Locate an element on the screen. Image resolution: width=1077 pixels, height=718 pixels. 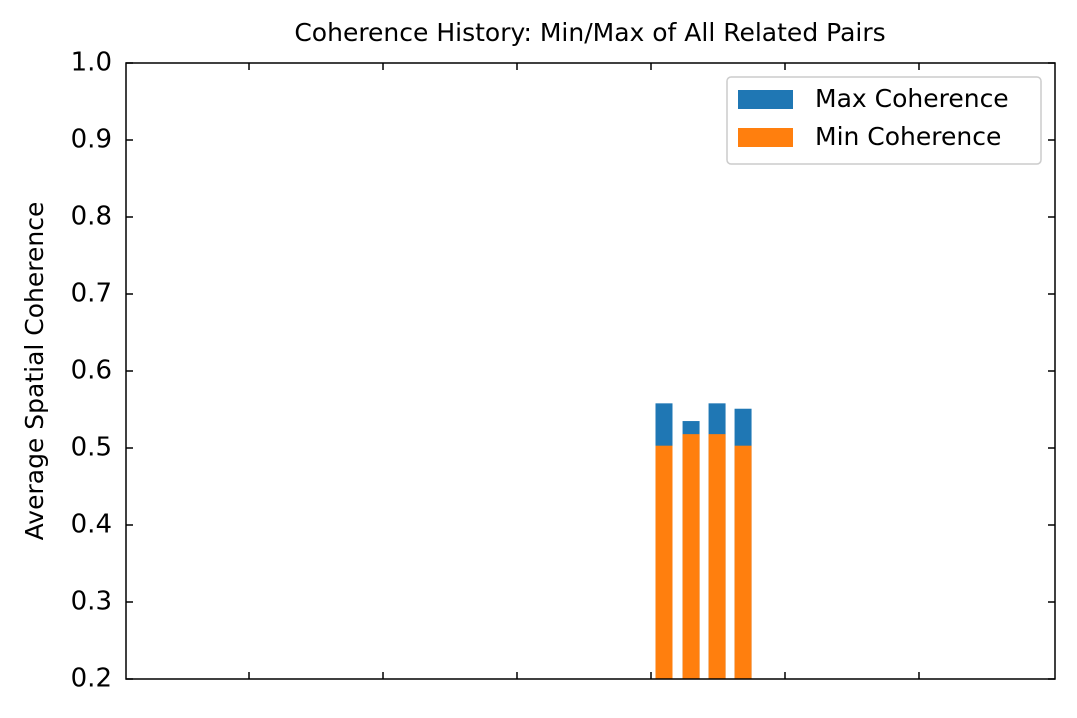
y-tick-label: 0.9 is located at coordinates (91, 140).